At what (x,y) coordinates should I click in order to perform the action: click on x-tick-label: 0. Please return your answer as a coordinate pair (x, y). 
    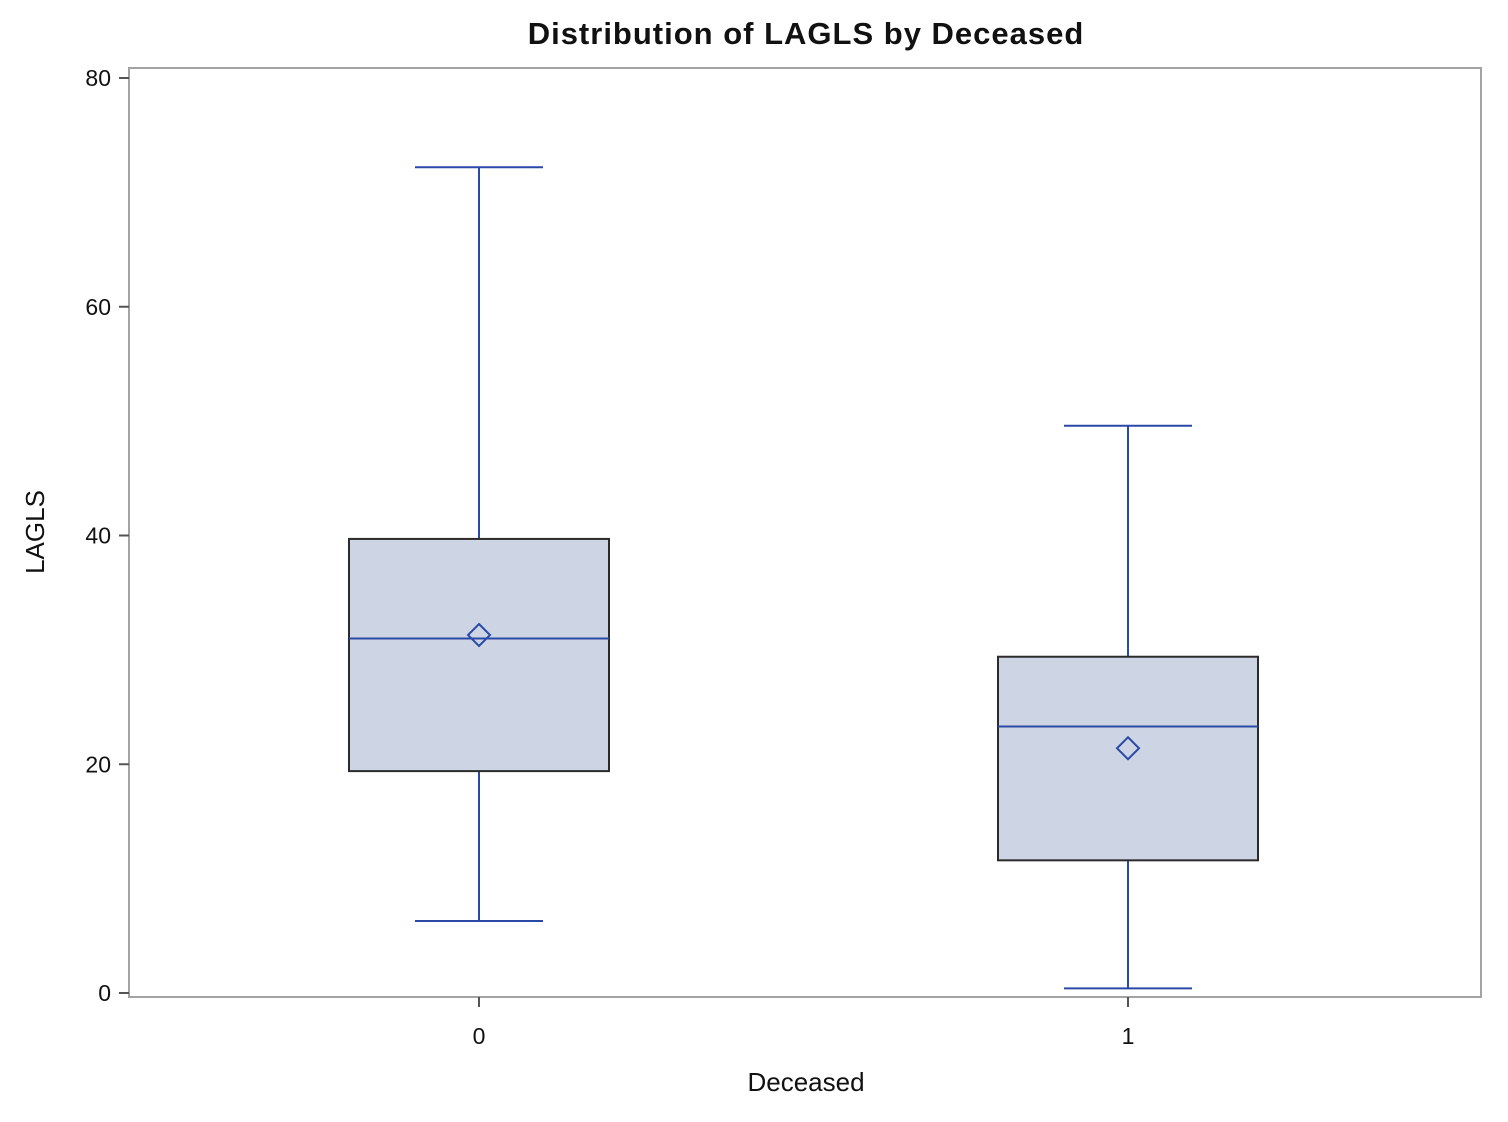
    Looking at the image, I should click on (479, 1036).